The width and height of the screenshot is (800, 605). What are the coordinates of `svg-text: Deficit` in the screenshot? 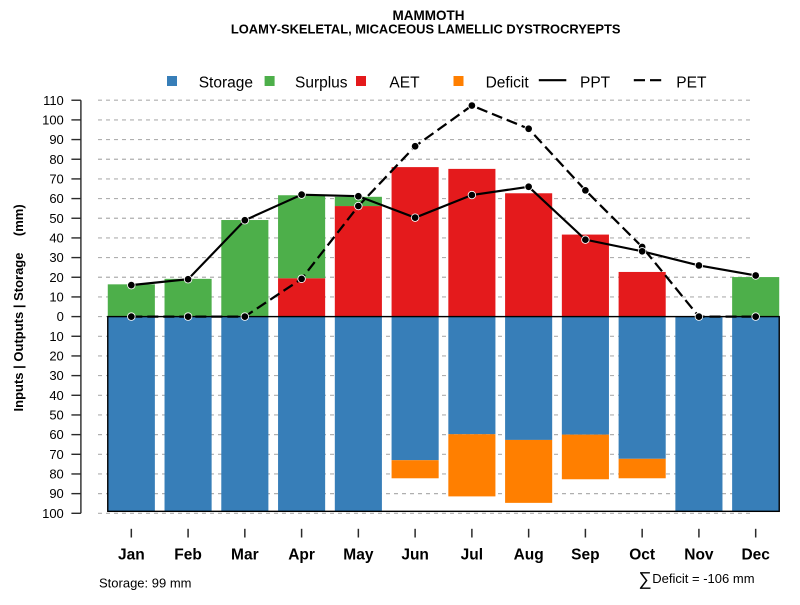 It's located at (508, 82).